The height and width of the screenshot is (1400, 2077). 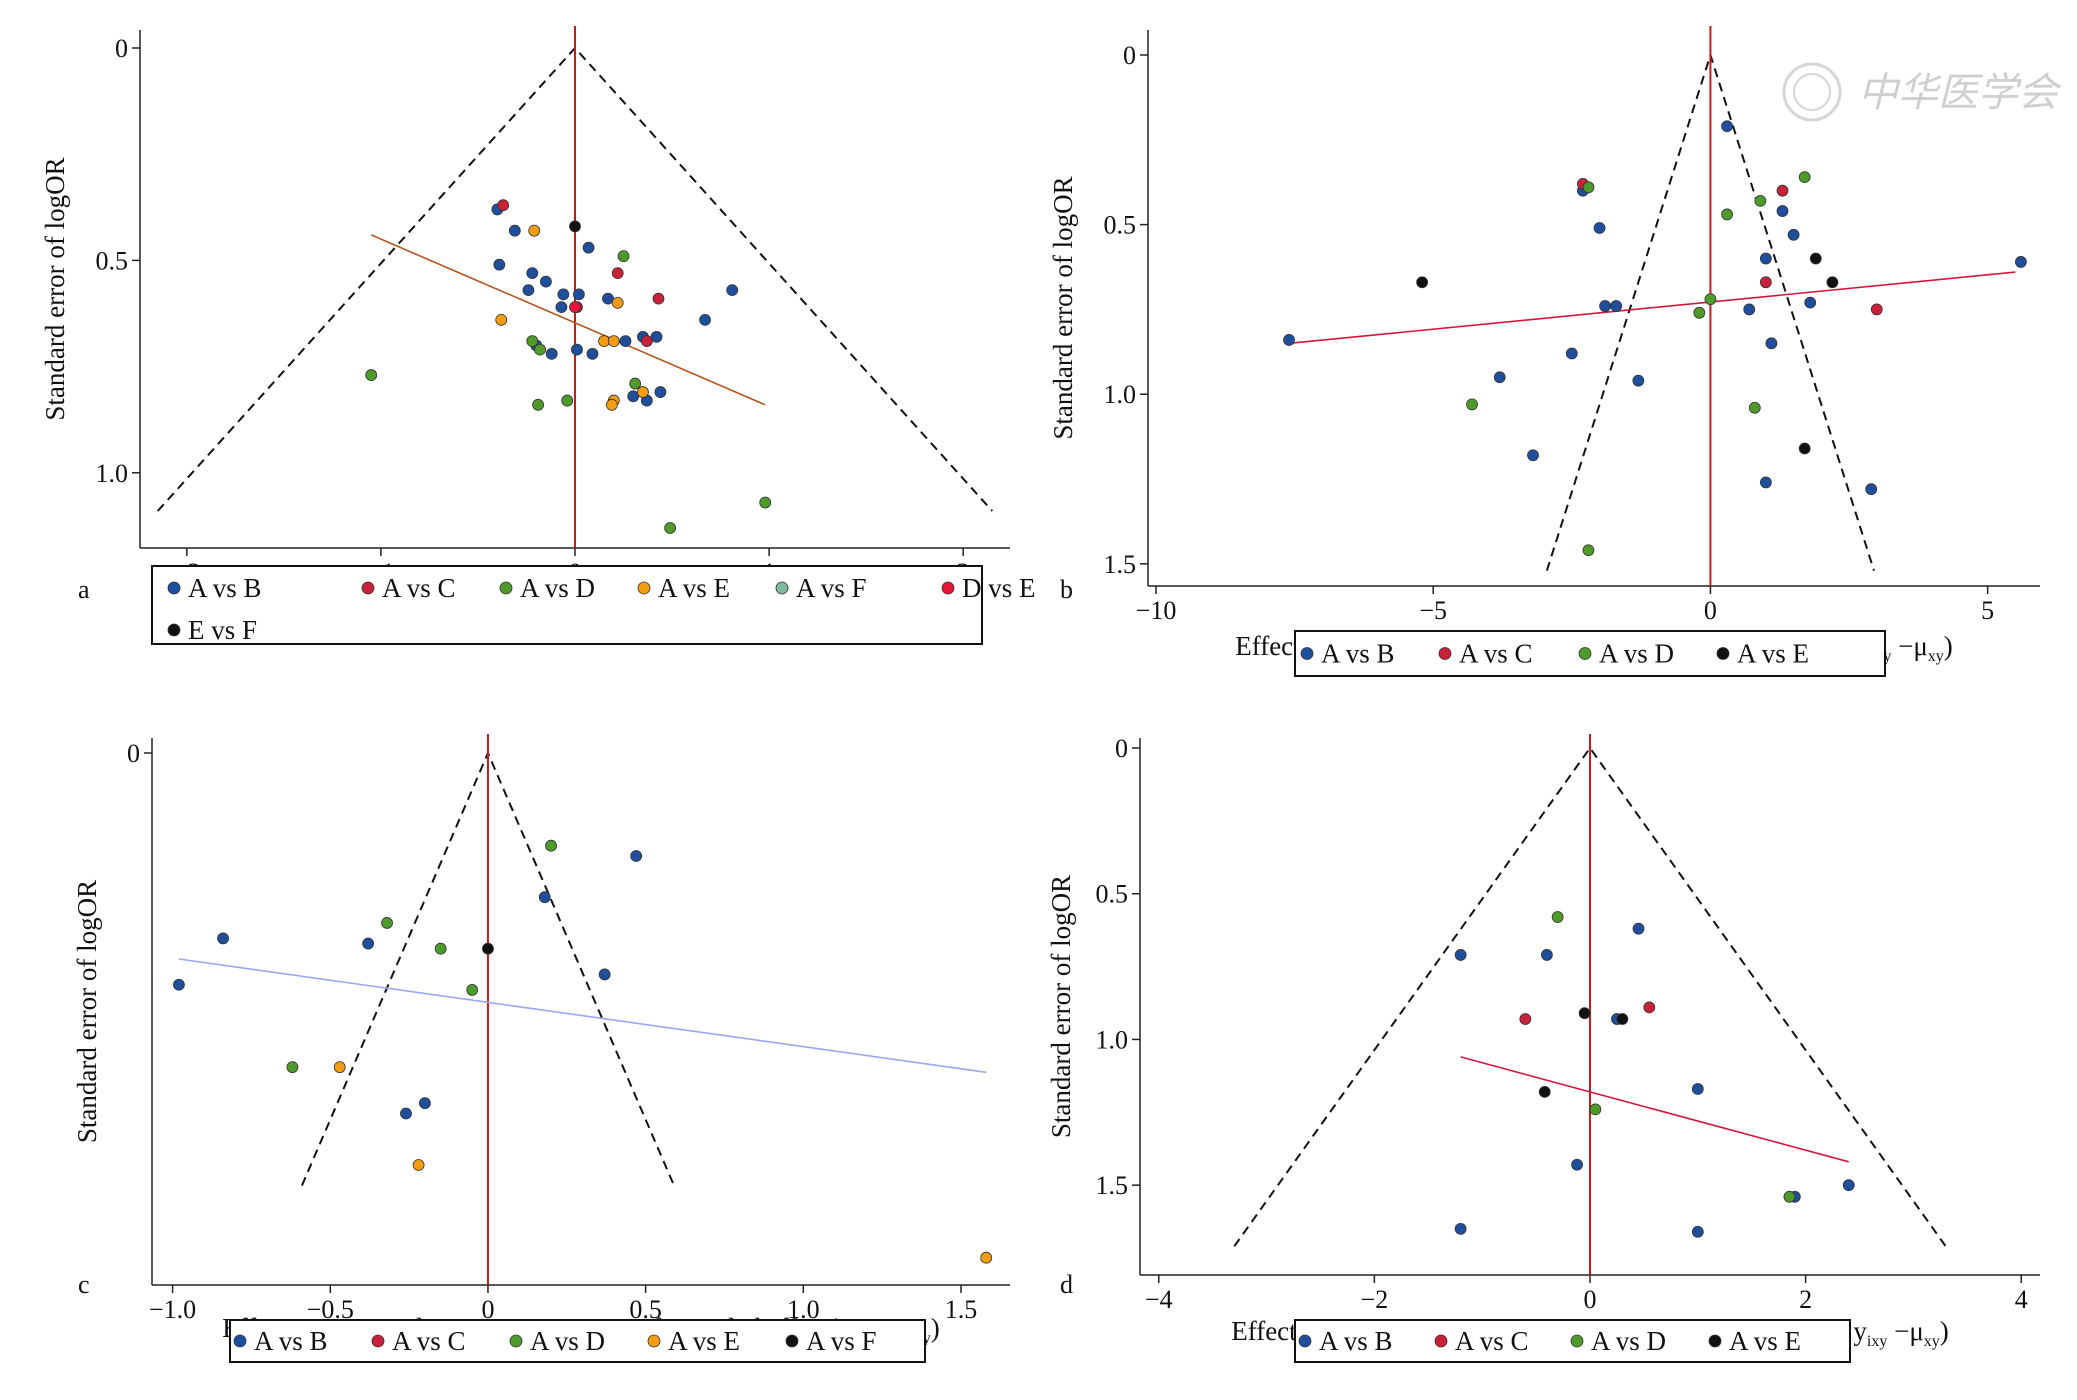 I want to click on data-point-a-vs-f, so click(x=488, y=948).